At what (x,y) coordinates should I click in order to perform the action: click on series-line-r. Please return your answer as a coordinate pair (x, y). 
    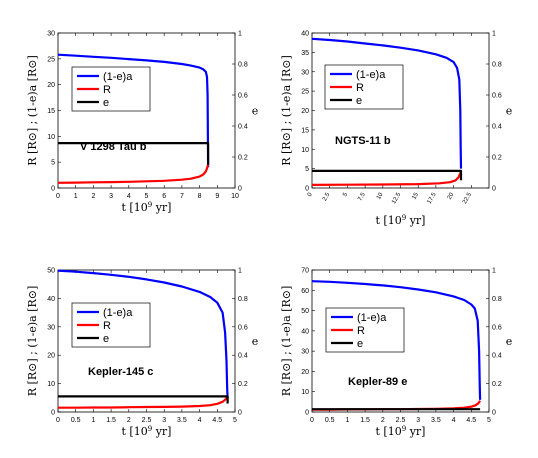
    Looking at the image, I should click on (387, 178).